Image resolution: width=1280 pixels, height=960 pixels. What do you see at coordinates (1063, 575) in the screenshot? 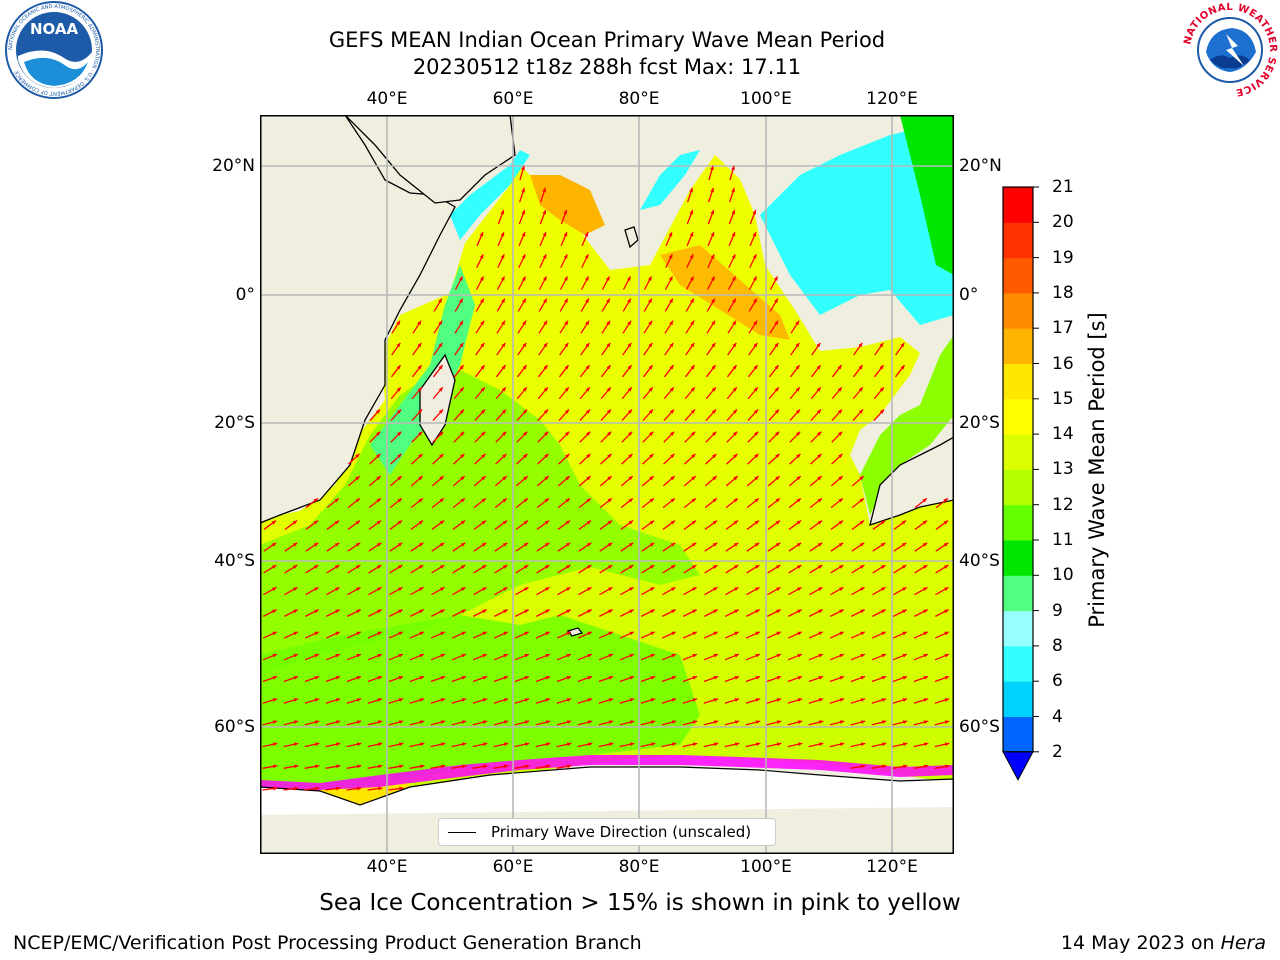
I see `colorbar-tick-label: 10` at bounding box center [1063, 575].